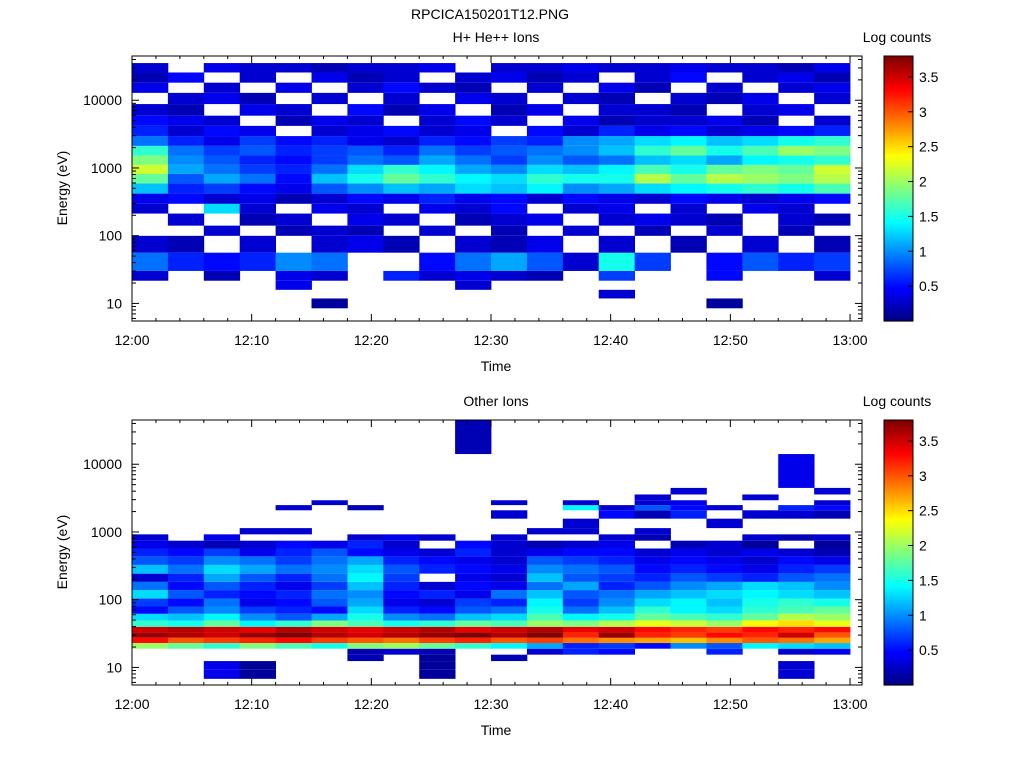 The height and width of the screenshot is (768, 1024). What do you see at coordinates (610, 704) in the screenshot?
I see `x-tick-label: 12:40` at bounding box center [610, 704].